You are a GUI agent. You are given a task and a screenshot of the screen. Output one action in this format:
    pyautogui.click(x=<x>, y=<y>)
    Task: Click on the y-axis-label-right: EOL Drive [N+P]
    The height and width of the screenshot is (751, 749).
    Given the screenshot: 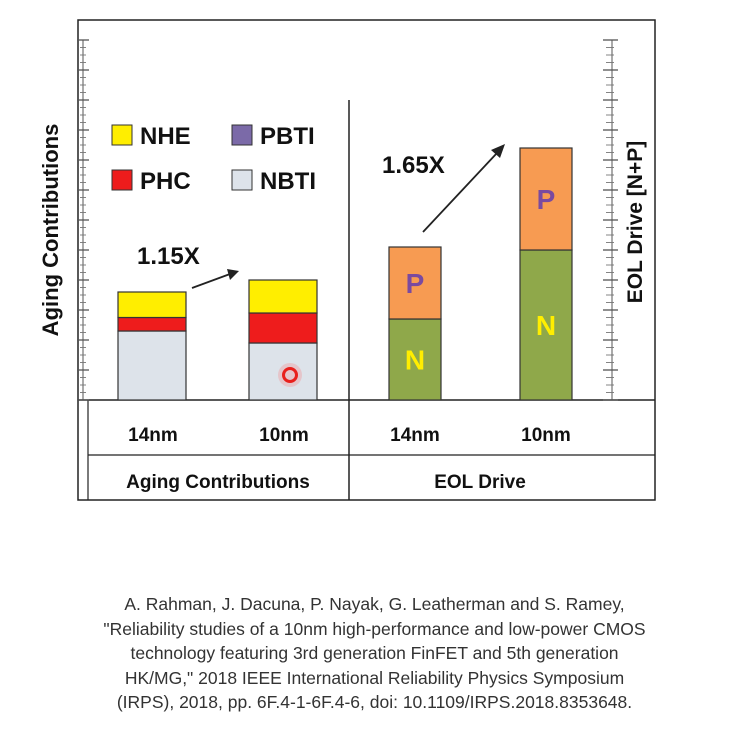 What is the action you would take?
    pyautogui.click(x=635, y=222)
    